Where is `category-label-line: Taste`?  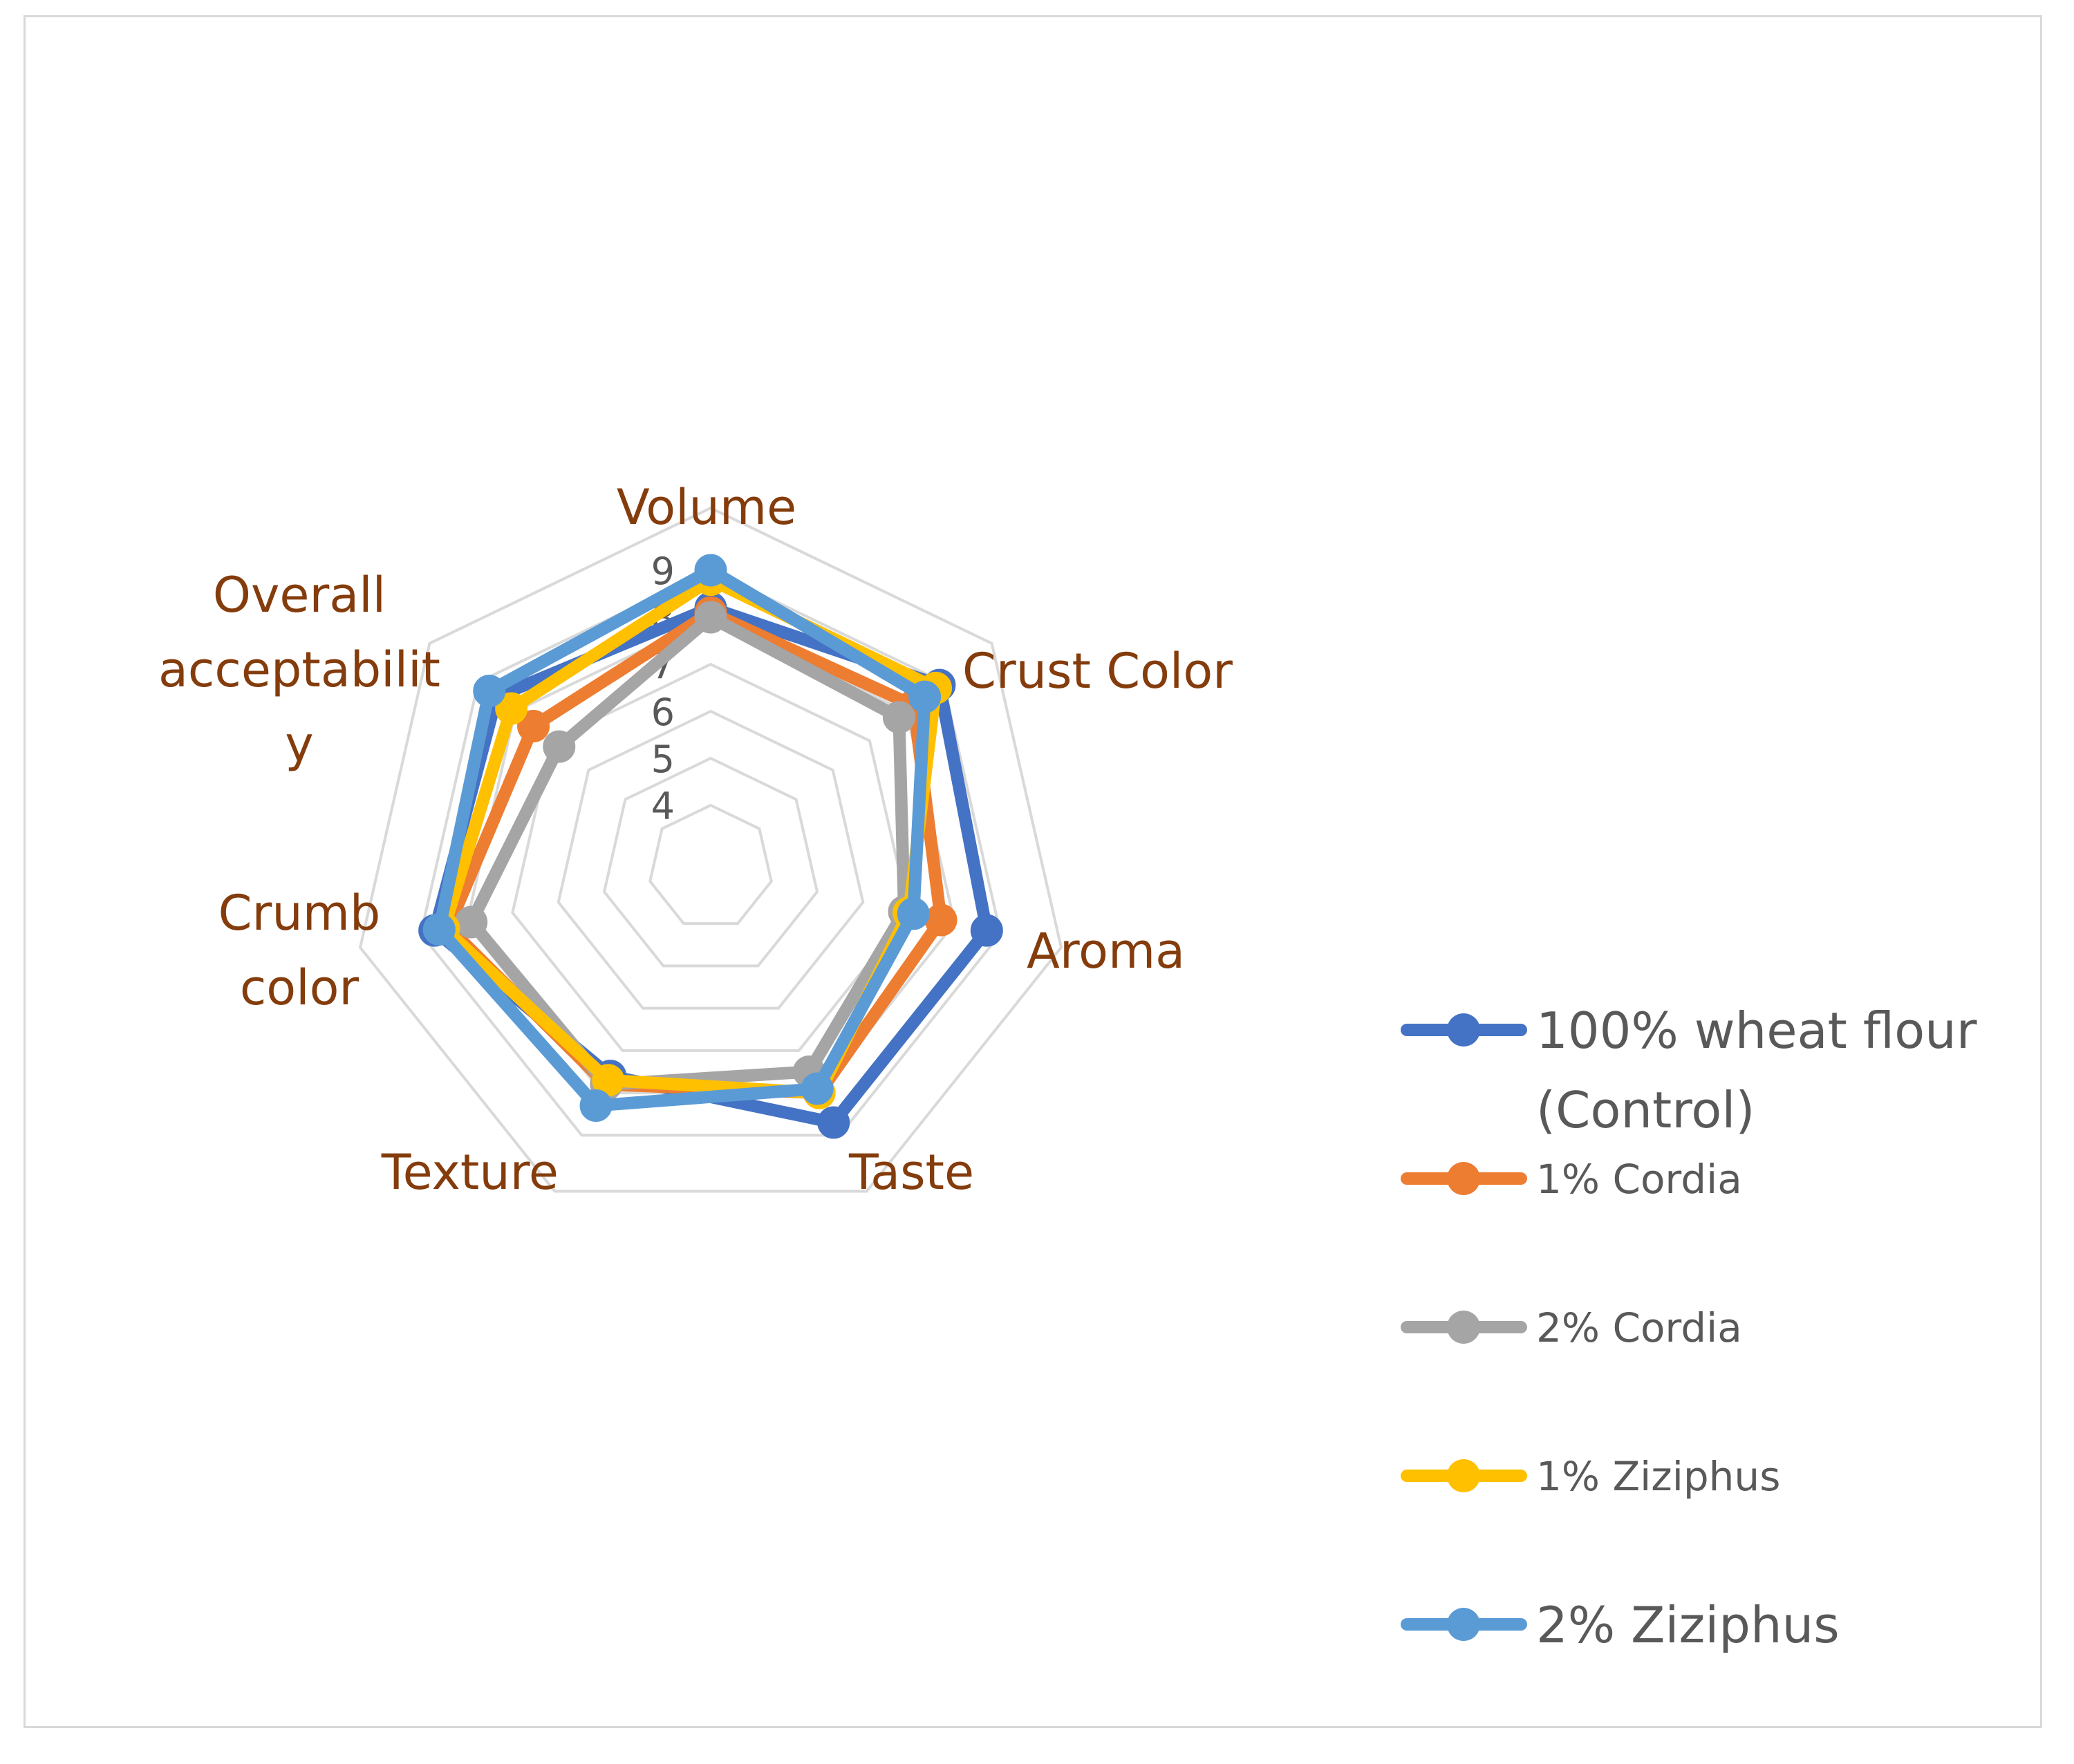
category-label-line: Taste is located at coordinates (911, 1172).